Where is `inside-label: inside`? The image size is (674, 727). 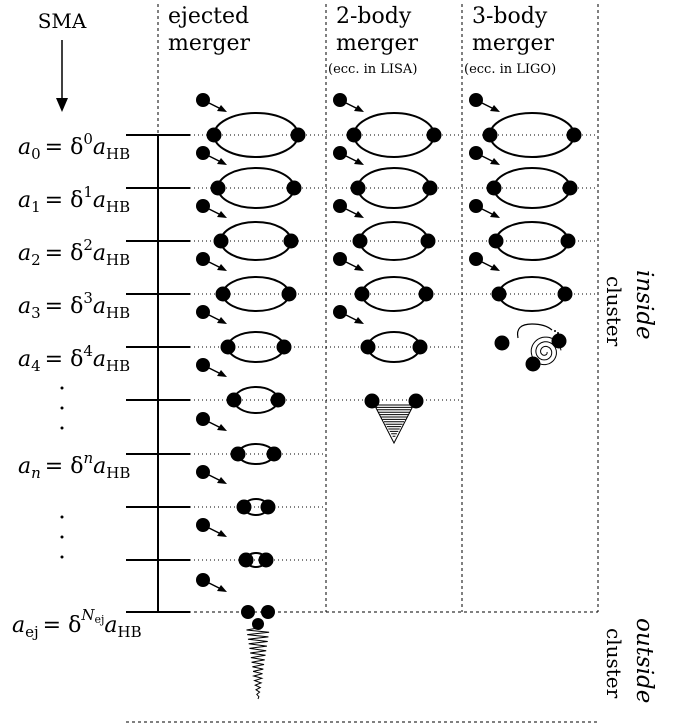
inside-label: inside is located at coordinates (644, 305).